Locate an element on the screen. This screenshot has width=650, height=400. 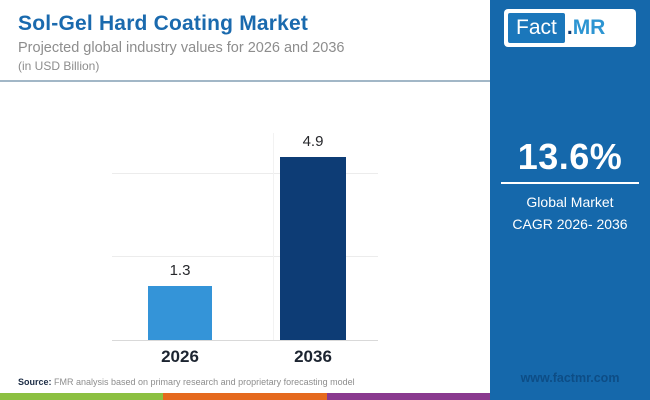
bar-value-2026: 1.3 is located at coordinates (180, 271).